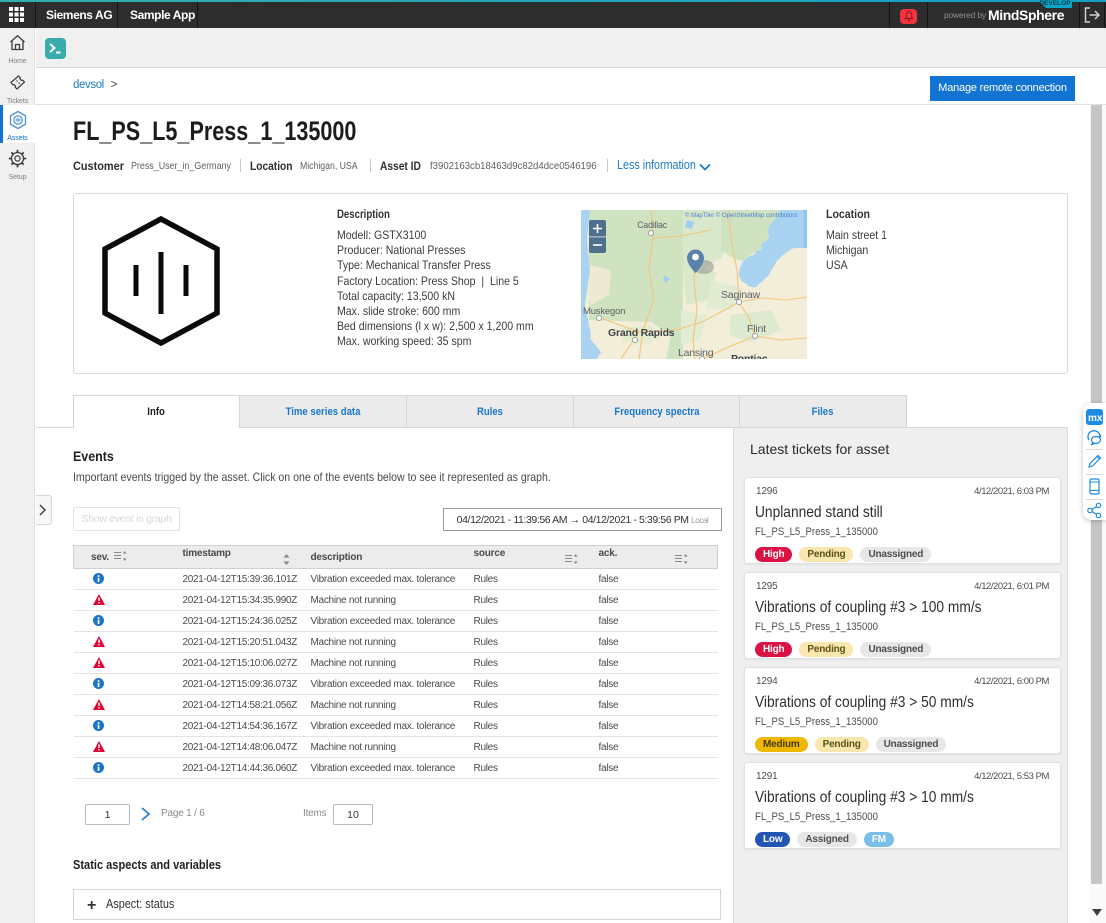 This screenshot has height=923, width=1106. Describe the element at coordinates (604, 311) in the screenshot. I see `svg-text: Muskegon` at that location.